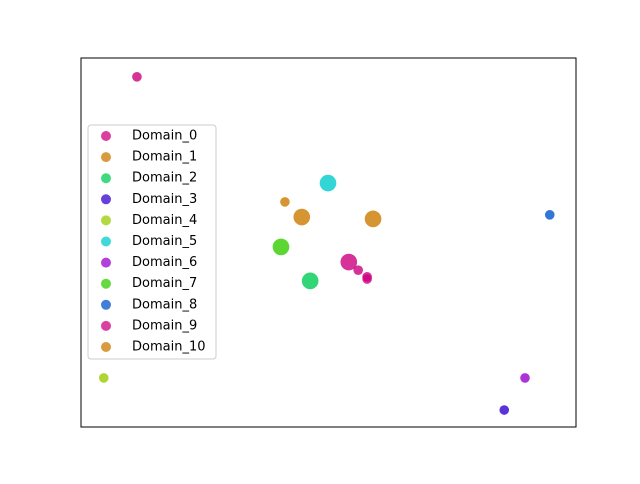 Image resolution: width=640 pixels, height=484 pixels. What do you see at coordinates (164, 262) in the screenshot?
I see `legend-label: Domain_6` at bounding box center [164, 262].